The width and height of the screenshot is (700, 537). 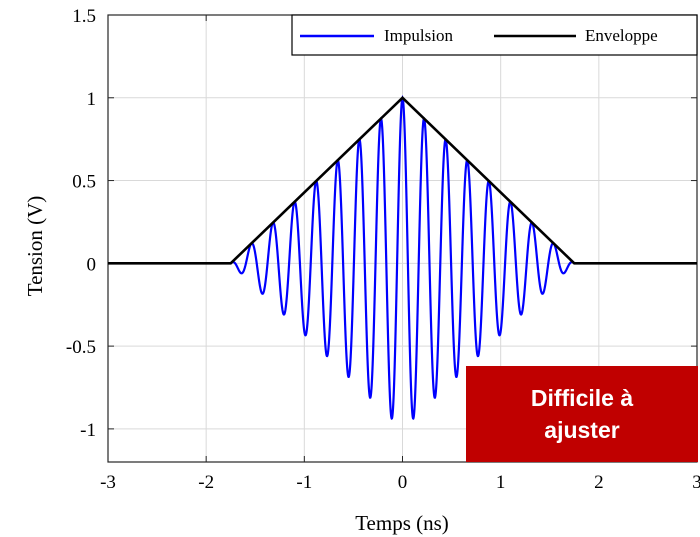 I want to click on legend: Impulsion Enveloppe, so click(x=494, y=35).